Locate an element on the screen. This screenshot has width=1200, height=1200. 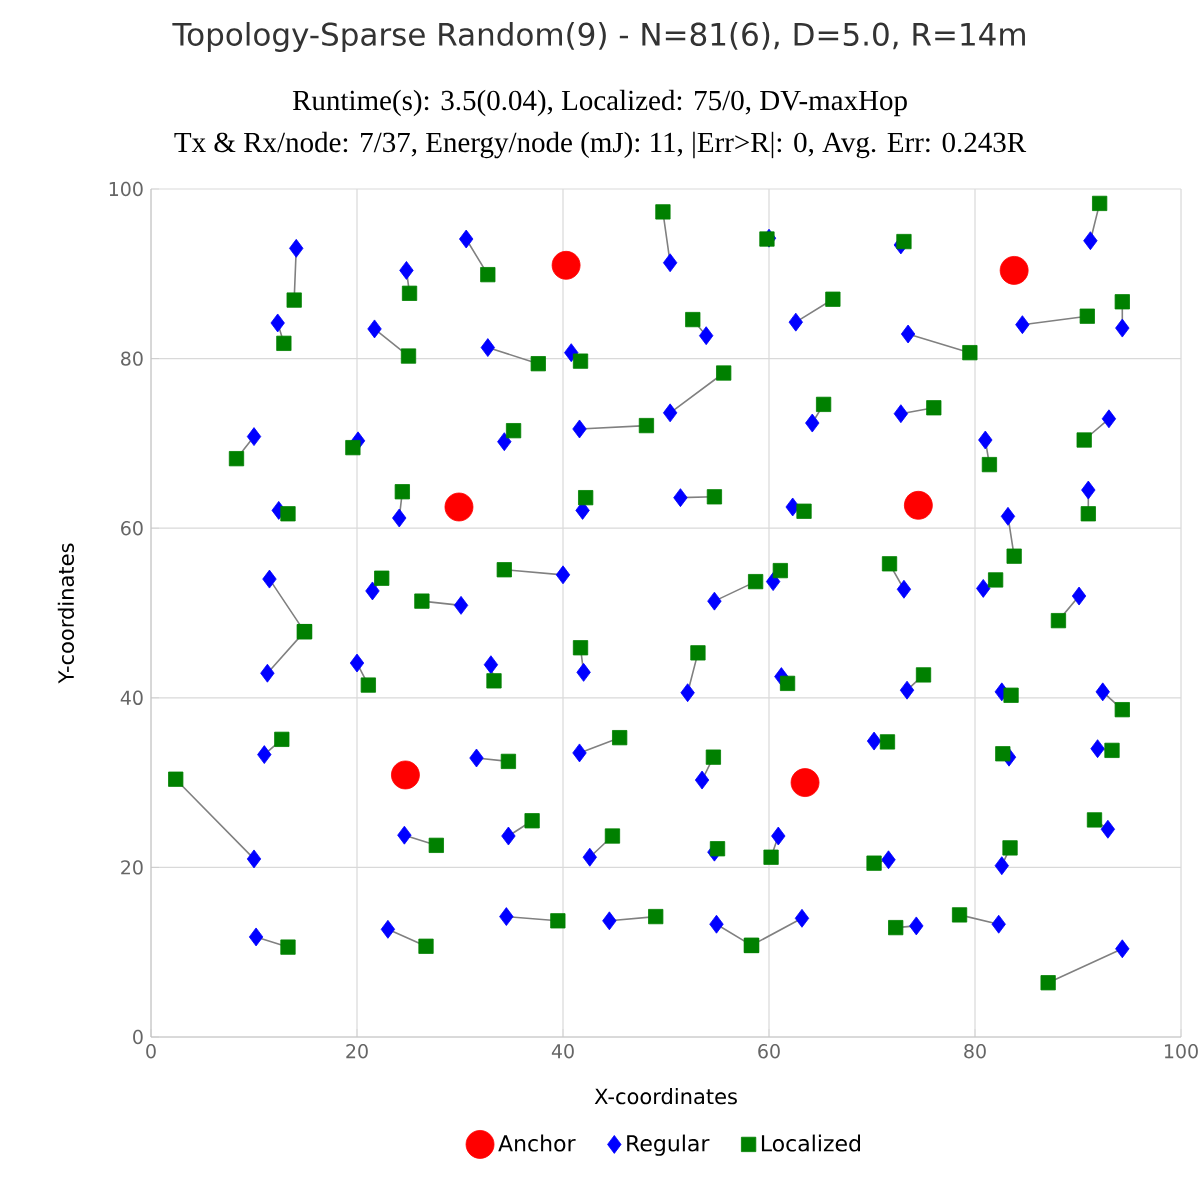
y-tick-label: 60 is located at coordinates (132, 528).